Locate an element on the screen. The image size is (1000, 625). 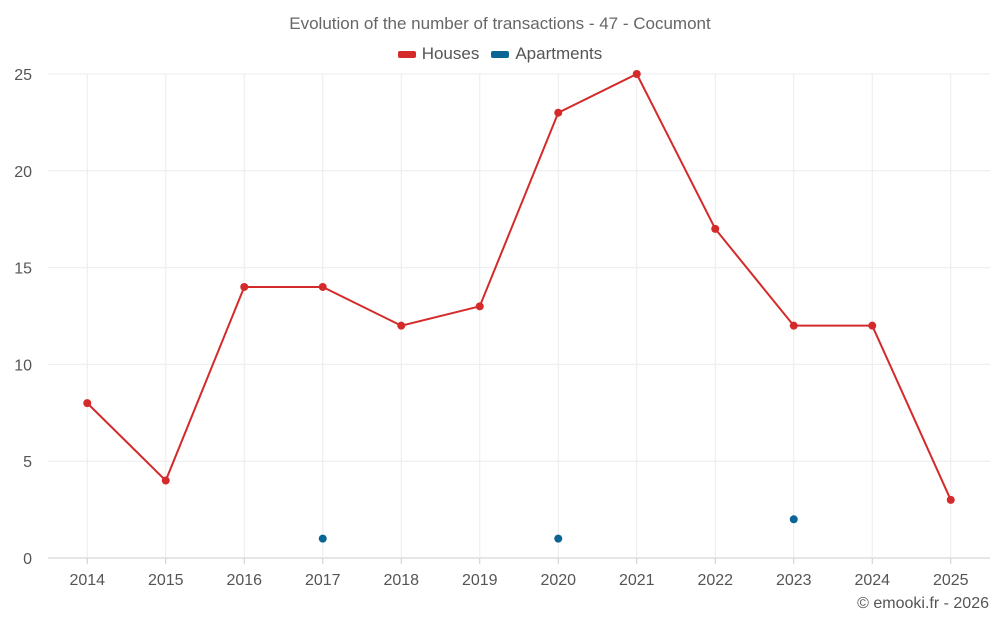
data-point-houses-2014 is located at coordinates (87, 403).